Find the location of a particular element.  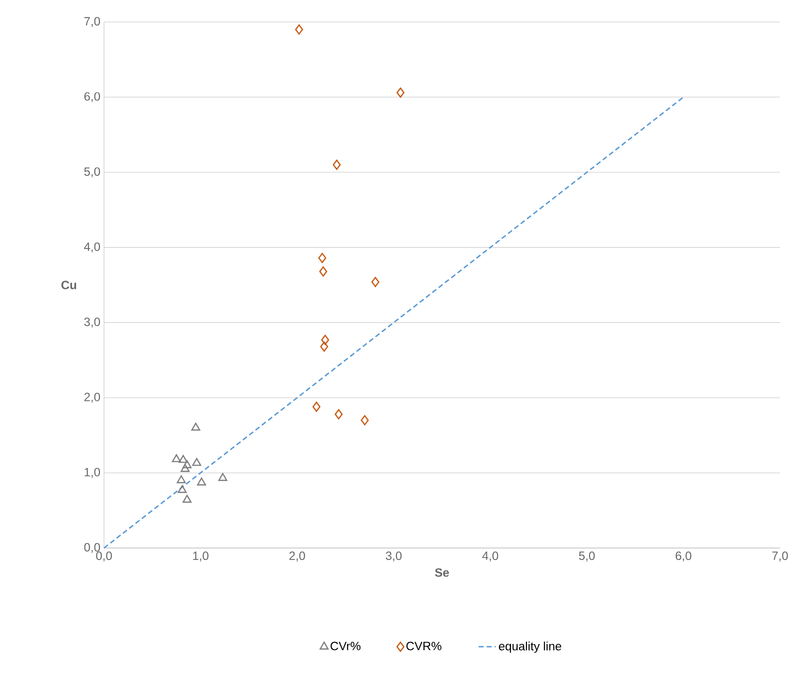

x-tick-label: 6,0 is located at coordinates (684, 557).